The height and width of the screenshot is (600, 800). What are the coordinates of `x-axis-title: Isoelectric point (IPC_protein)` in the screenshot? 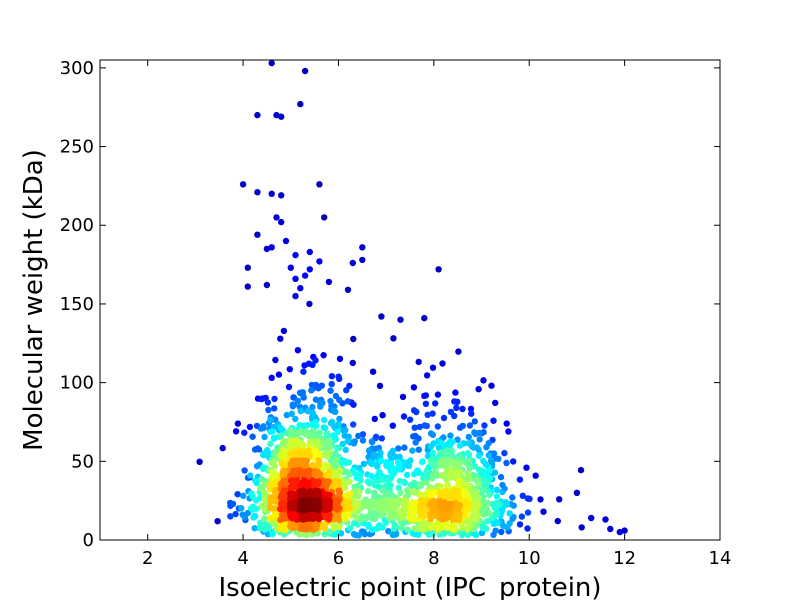 It's located at (409, 586).